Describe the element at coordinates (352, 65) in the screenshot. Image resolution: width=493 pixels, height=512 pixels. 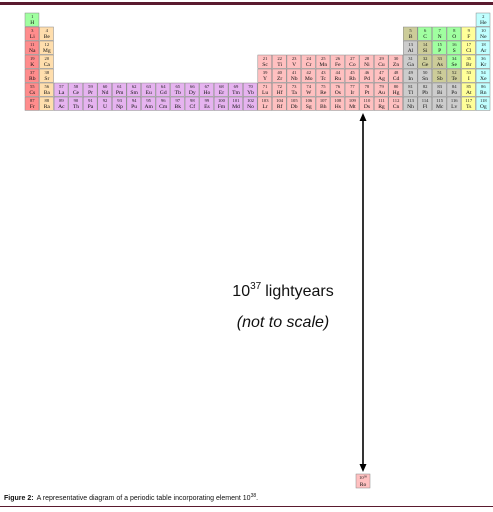
I see `element-symbol: Co` at that location.